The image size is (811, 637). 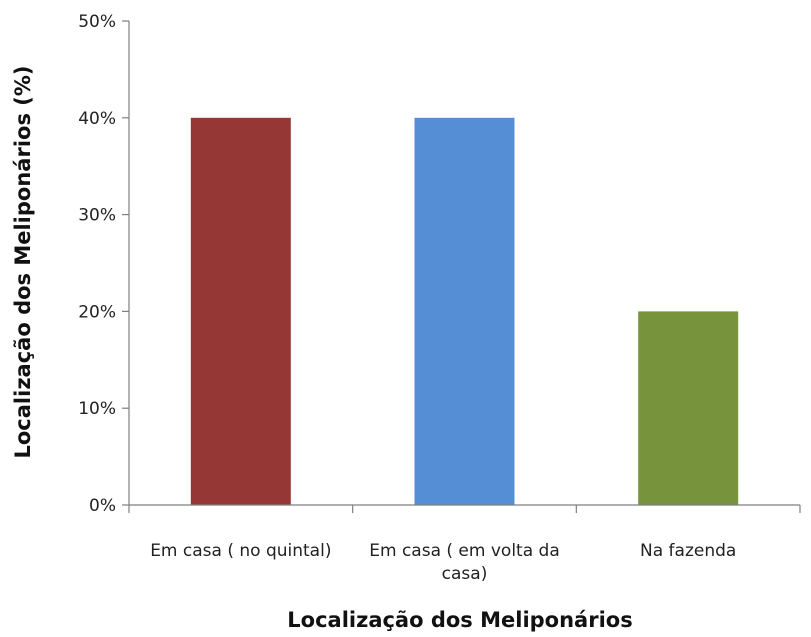 I want to click on y-tick-label: 0%, so click(x=102, y=506).